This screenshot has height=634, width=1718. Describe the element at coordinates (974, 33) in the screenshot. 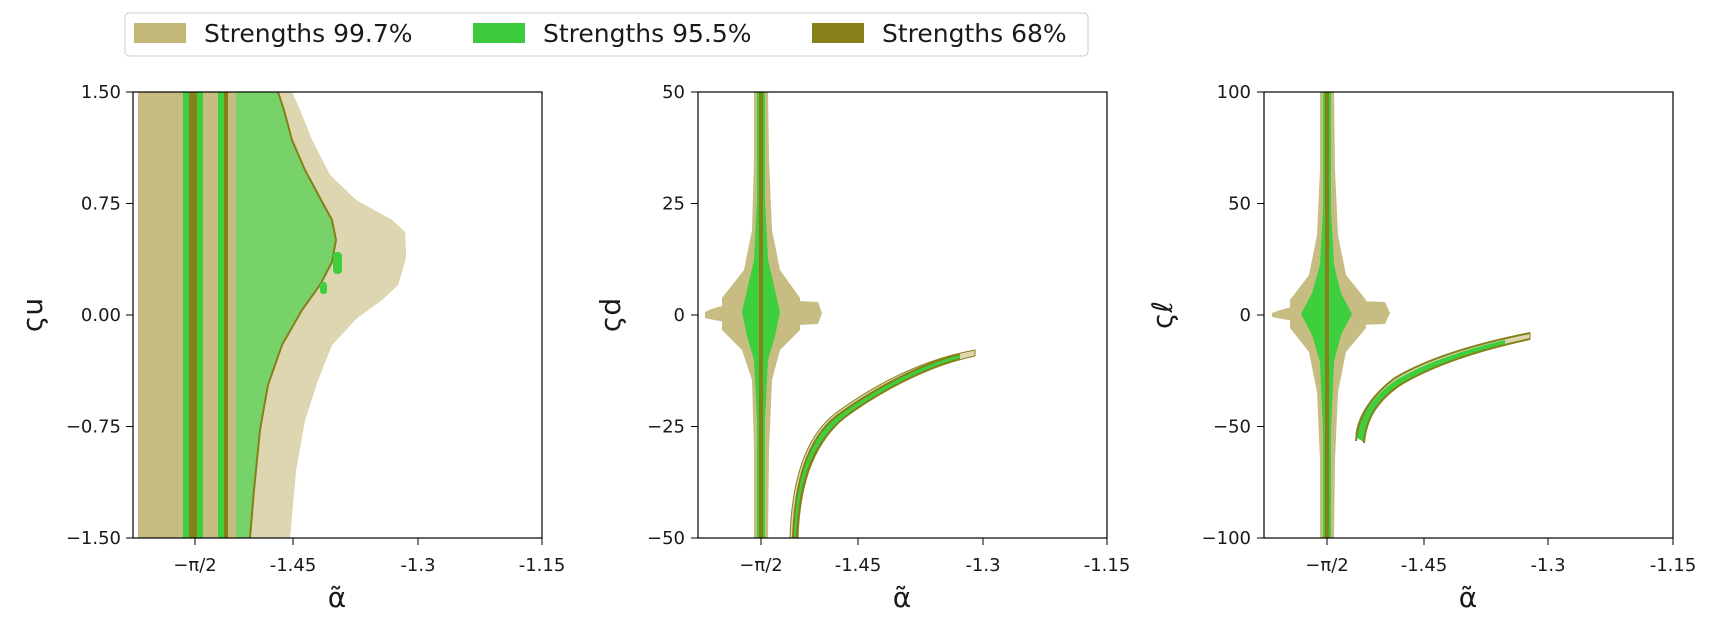

I see `legend-label-68: Strengths 68%` at that location.